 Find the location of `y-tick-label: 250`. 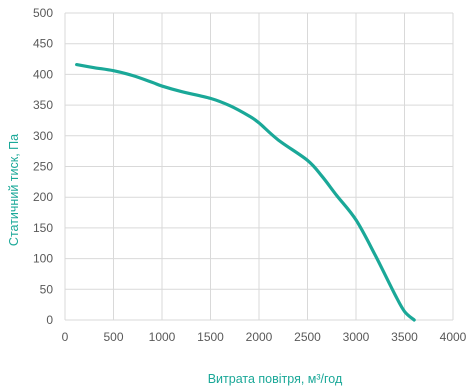

y-tick-label: 250 is located at coordinates (43, 167).